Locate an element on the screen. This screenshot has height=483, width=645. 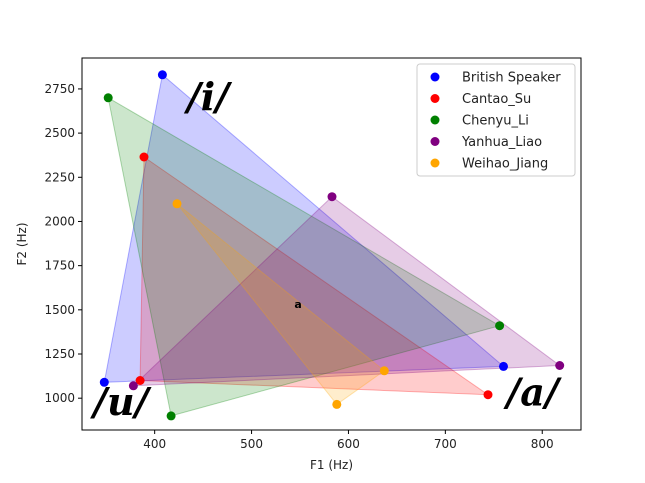
vowel-label-0: /i/ is located at coordinates (207, 96).